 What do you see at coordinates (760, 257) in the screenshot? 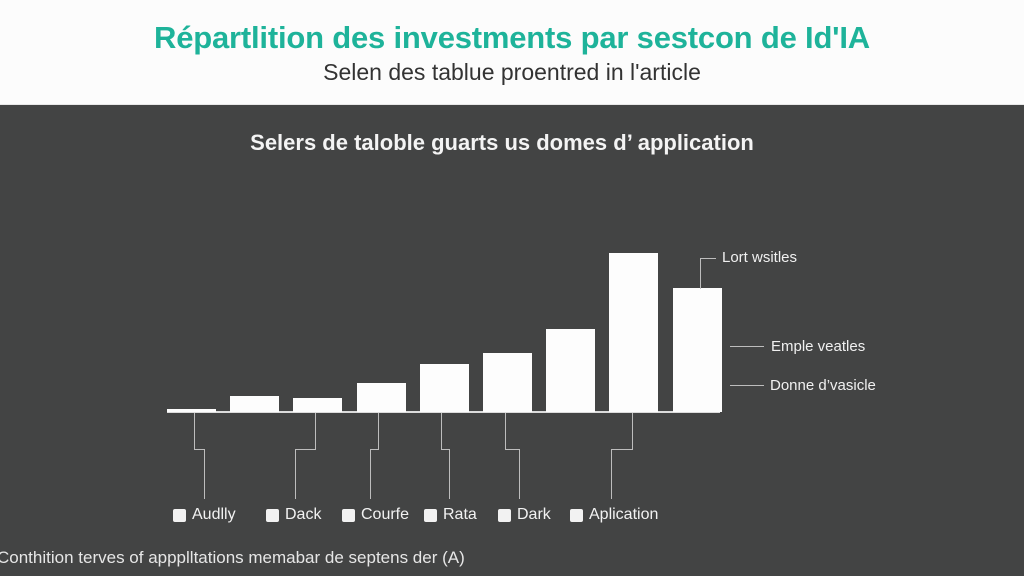
I see `annotation-label: Lort wsitles` at bounding box center [760, 257].